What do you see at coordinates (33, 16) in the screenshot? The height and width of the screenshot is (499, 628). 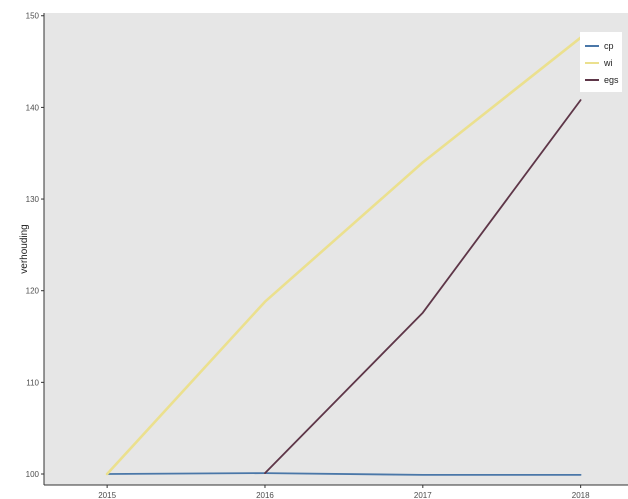 I see `y-tick-label: 150` at bounding box center [33, 16].